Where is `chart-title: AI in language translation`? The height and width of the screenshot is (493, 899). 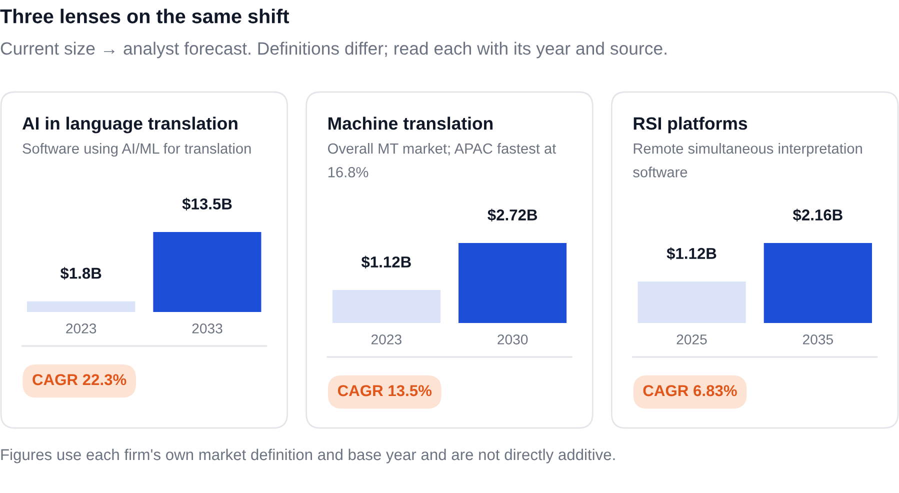 chart-title: AI in language translation is located at coordinates (130, 125).